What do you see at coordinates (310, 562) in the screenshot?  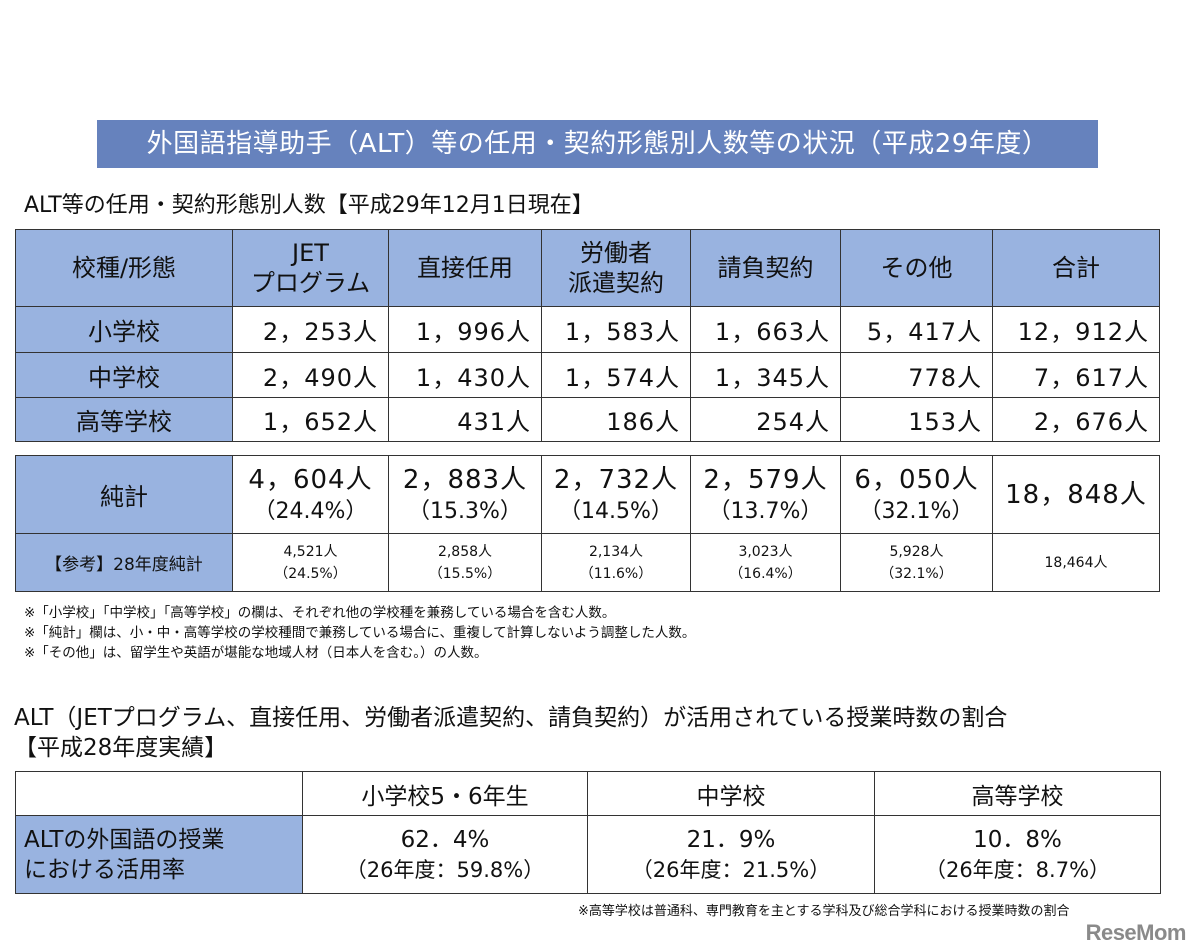 I see `cell: 4,521人 （24.5%）` at bounding box center [310, 562].